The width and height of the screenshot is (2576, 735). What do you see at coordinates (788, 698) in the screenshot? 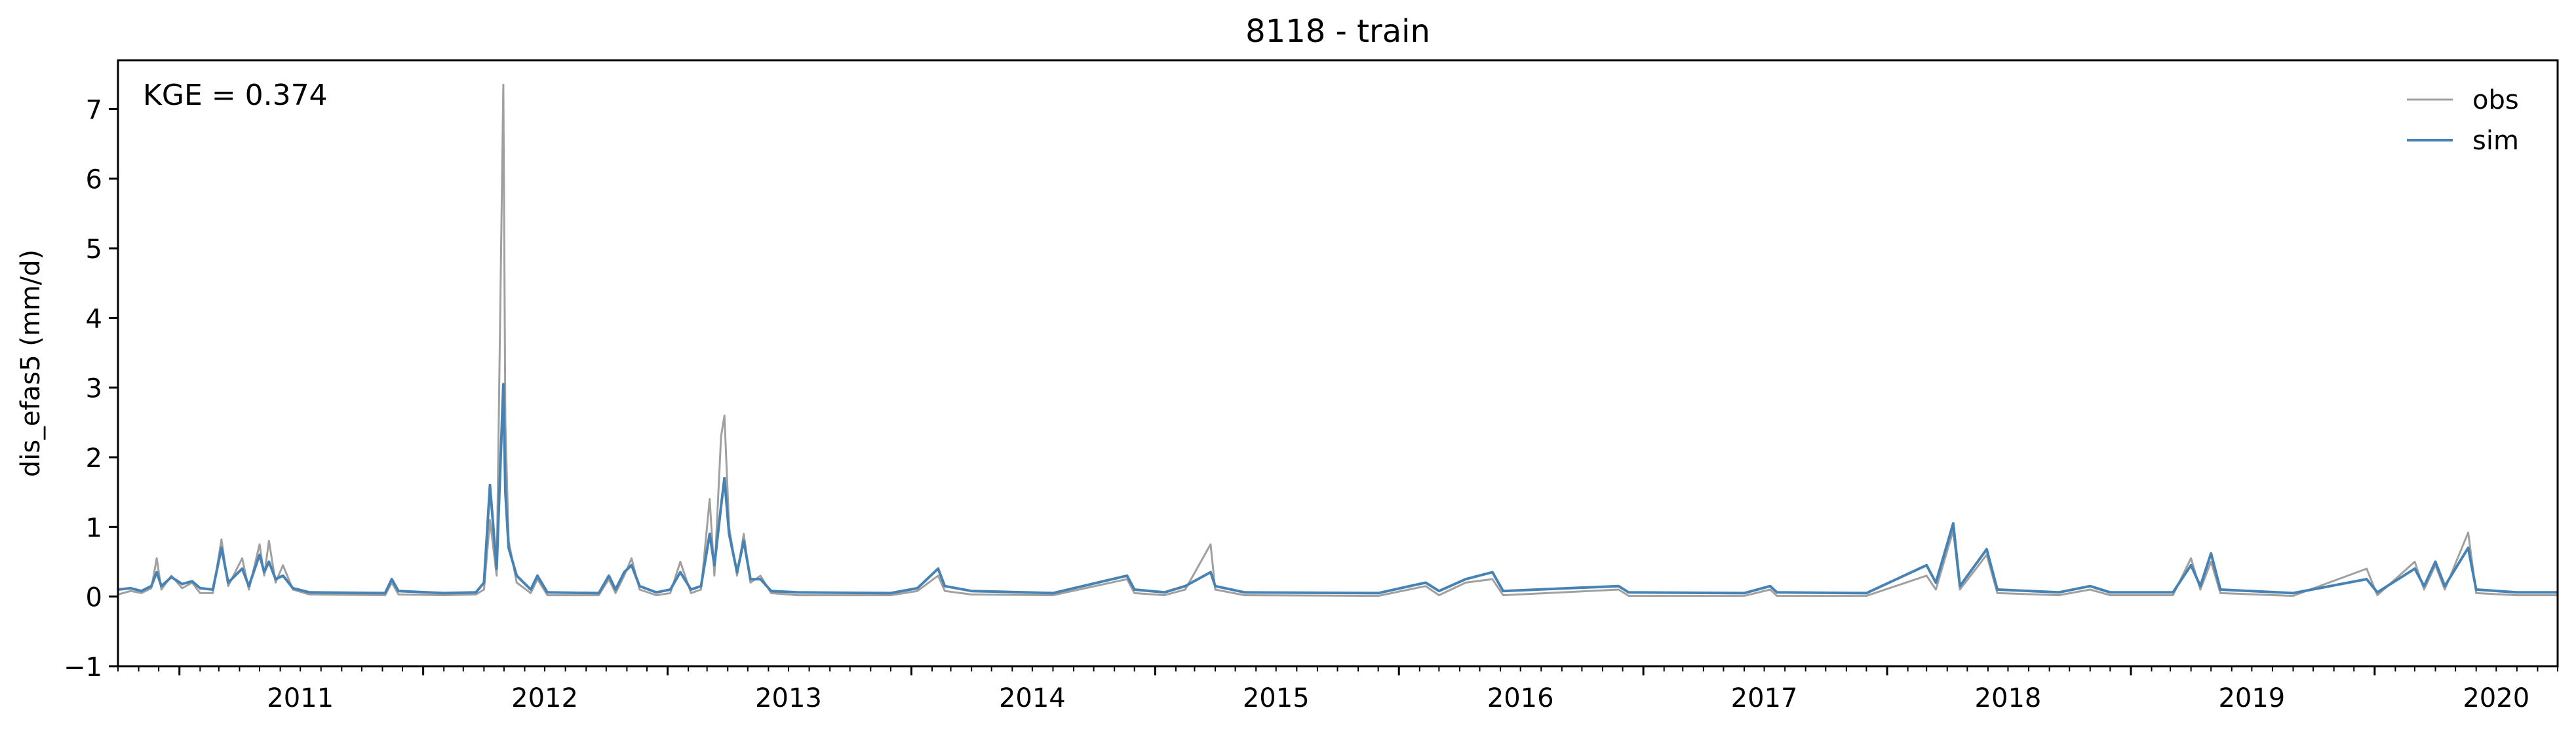
I see `x-tick-label: 2013` at bounding box center [788, 698].